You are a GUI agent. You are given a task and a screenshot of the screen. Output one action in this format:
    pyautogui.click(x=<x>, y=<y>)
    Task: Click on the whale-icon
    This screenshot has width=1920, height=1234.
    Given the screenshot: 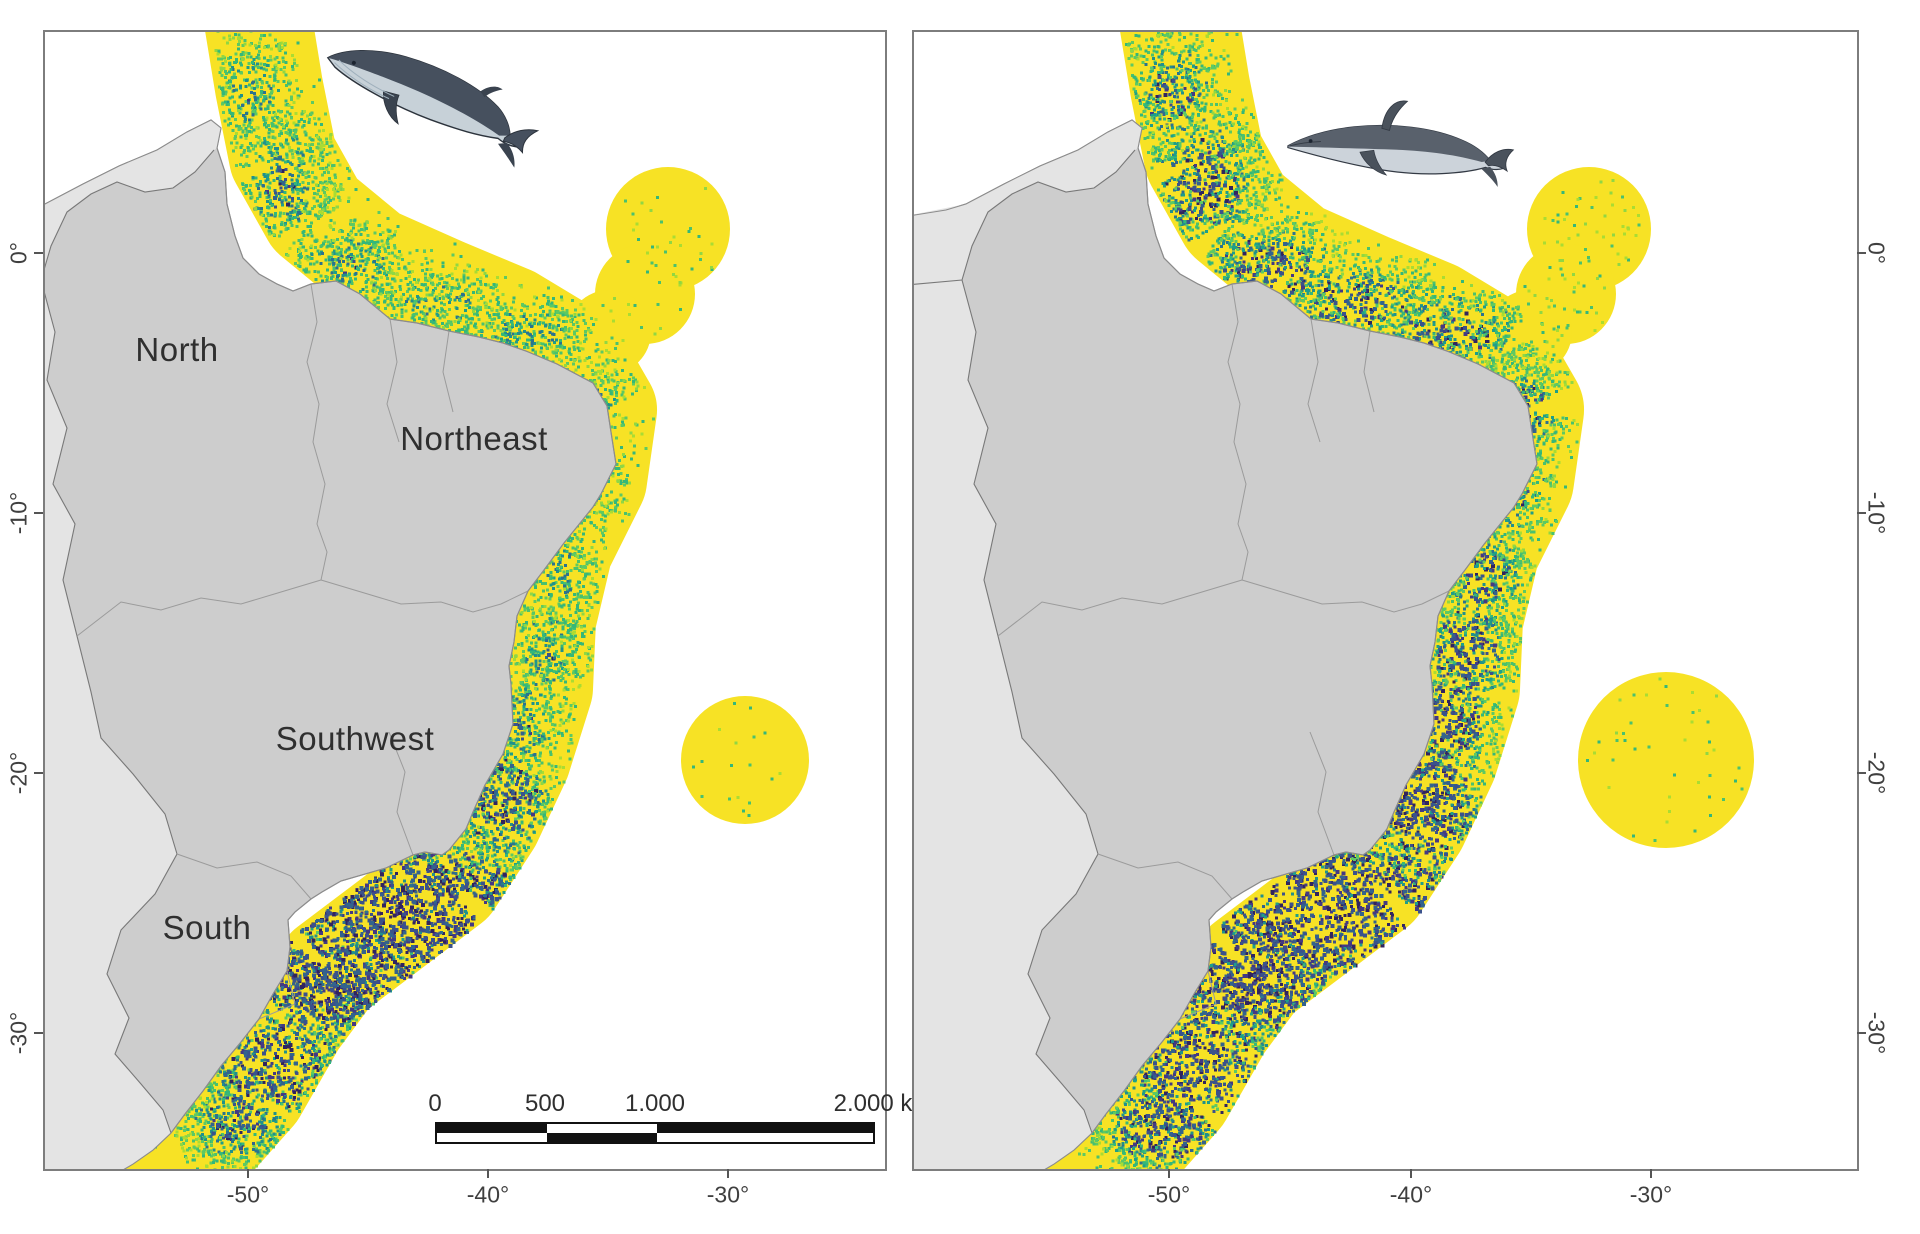 What is the action you would take?
    pyautogui.click(x=433, y=109)
    